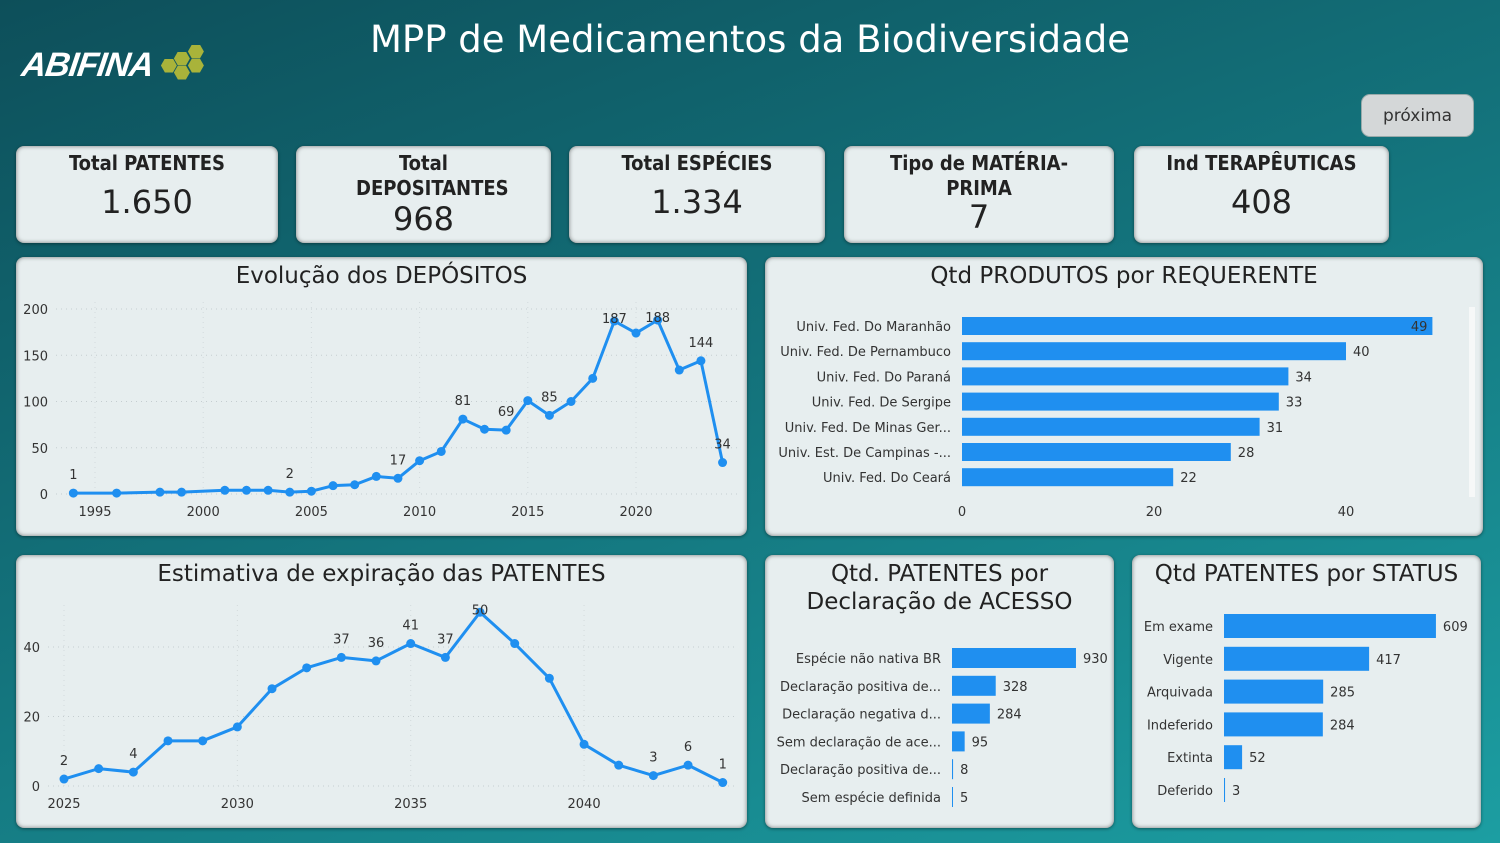 The height and width of the screenshot is (843, 1500). What do you see at coordinates (203, 512) in the screenshot?
I see `x-tick-label: 2000` at bounding box center [203, 512].